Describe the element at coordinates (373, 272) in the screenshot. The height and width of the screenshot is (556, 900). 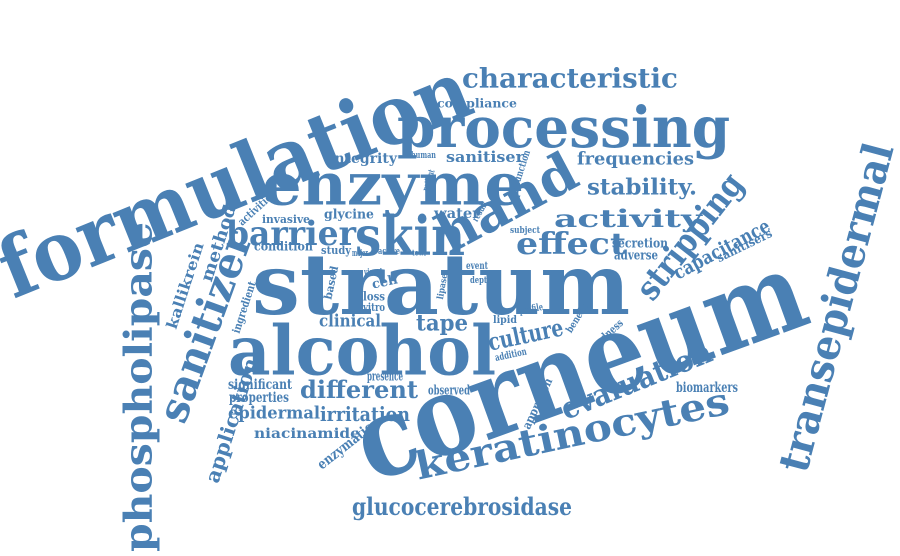
I see `word-visual: visual` at that location.